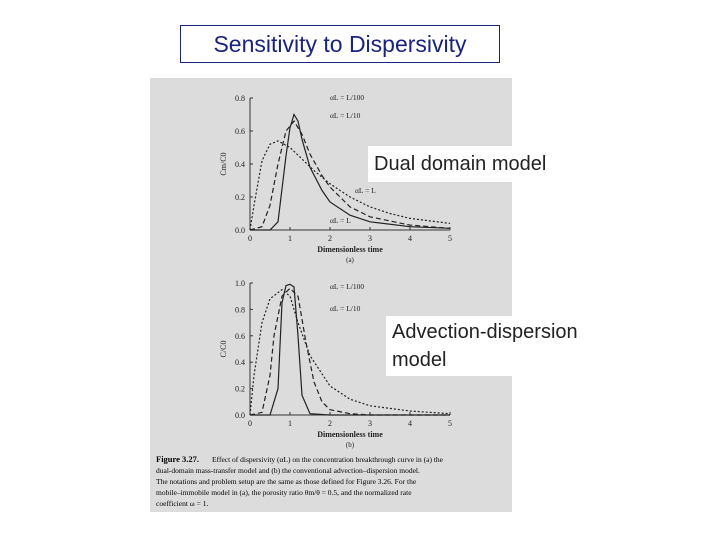 The image size is (720, 540). I want to click on y-axis-label: Cm/C0, so click(223, 163).